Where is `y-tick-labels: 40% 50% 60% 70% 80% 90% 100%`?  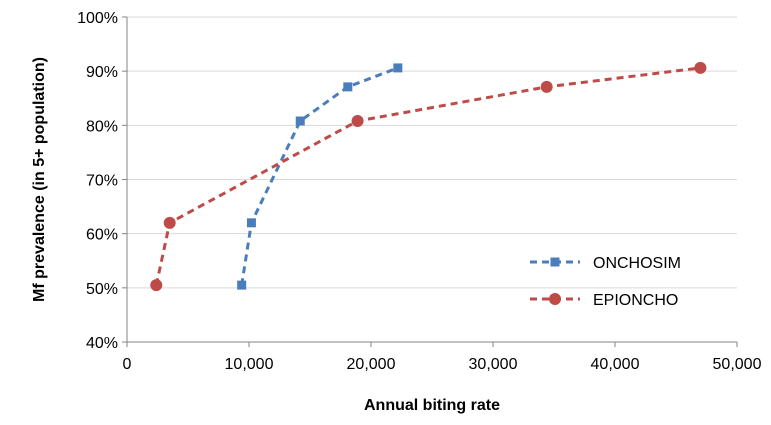 y-tick-labels: 40% 50% 60% 70% 80% 90% 100% is located at coordinates (97, 181).